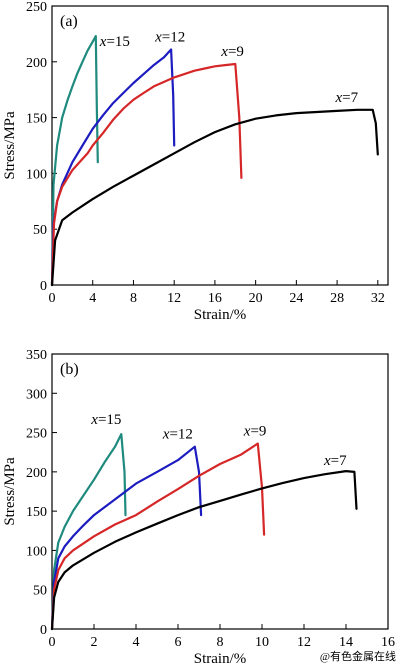 The width and height of the screenshot is (400, 666). What do you see at coordinates (69, 21) in the screenshot?
I see `panel-label: (a)` at bounding box center [69, 21].